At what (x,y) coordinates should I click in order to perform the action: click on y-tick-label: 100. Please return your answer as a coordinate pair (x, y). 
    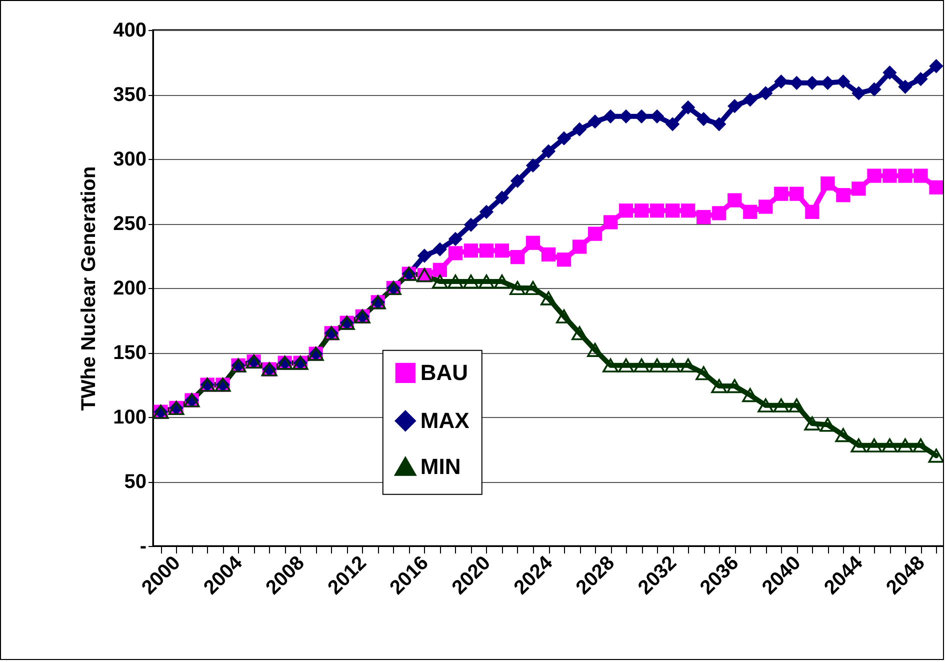
    Looking at the image, I should click on (129, 417).